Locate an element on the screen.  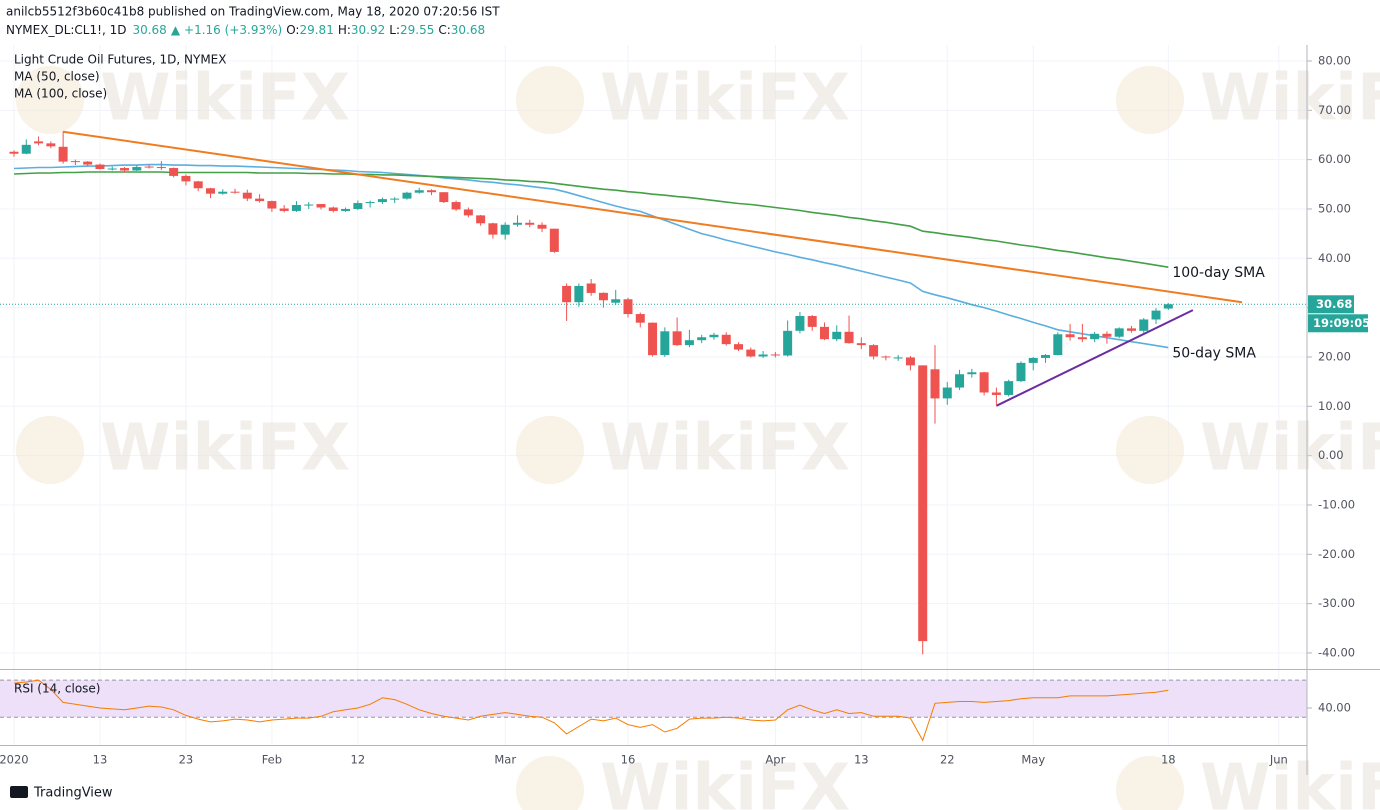
ohlc-value: 29.81 is located at coordinates (316, 30).